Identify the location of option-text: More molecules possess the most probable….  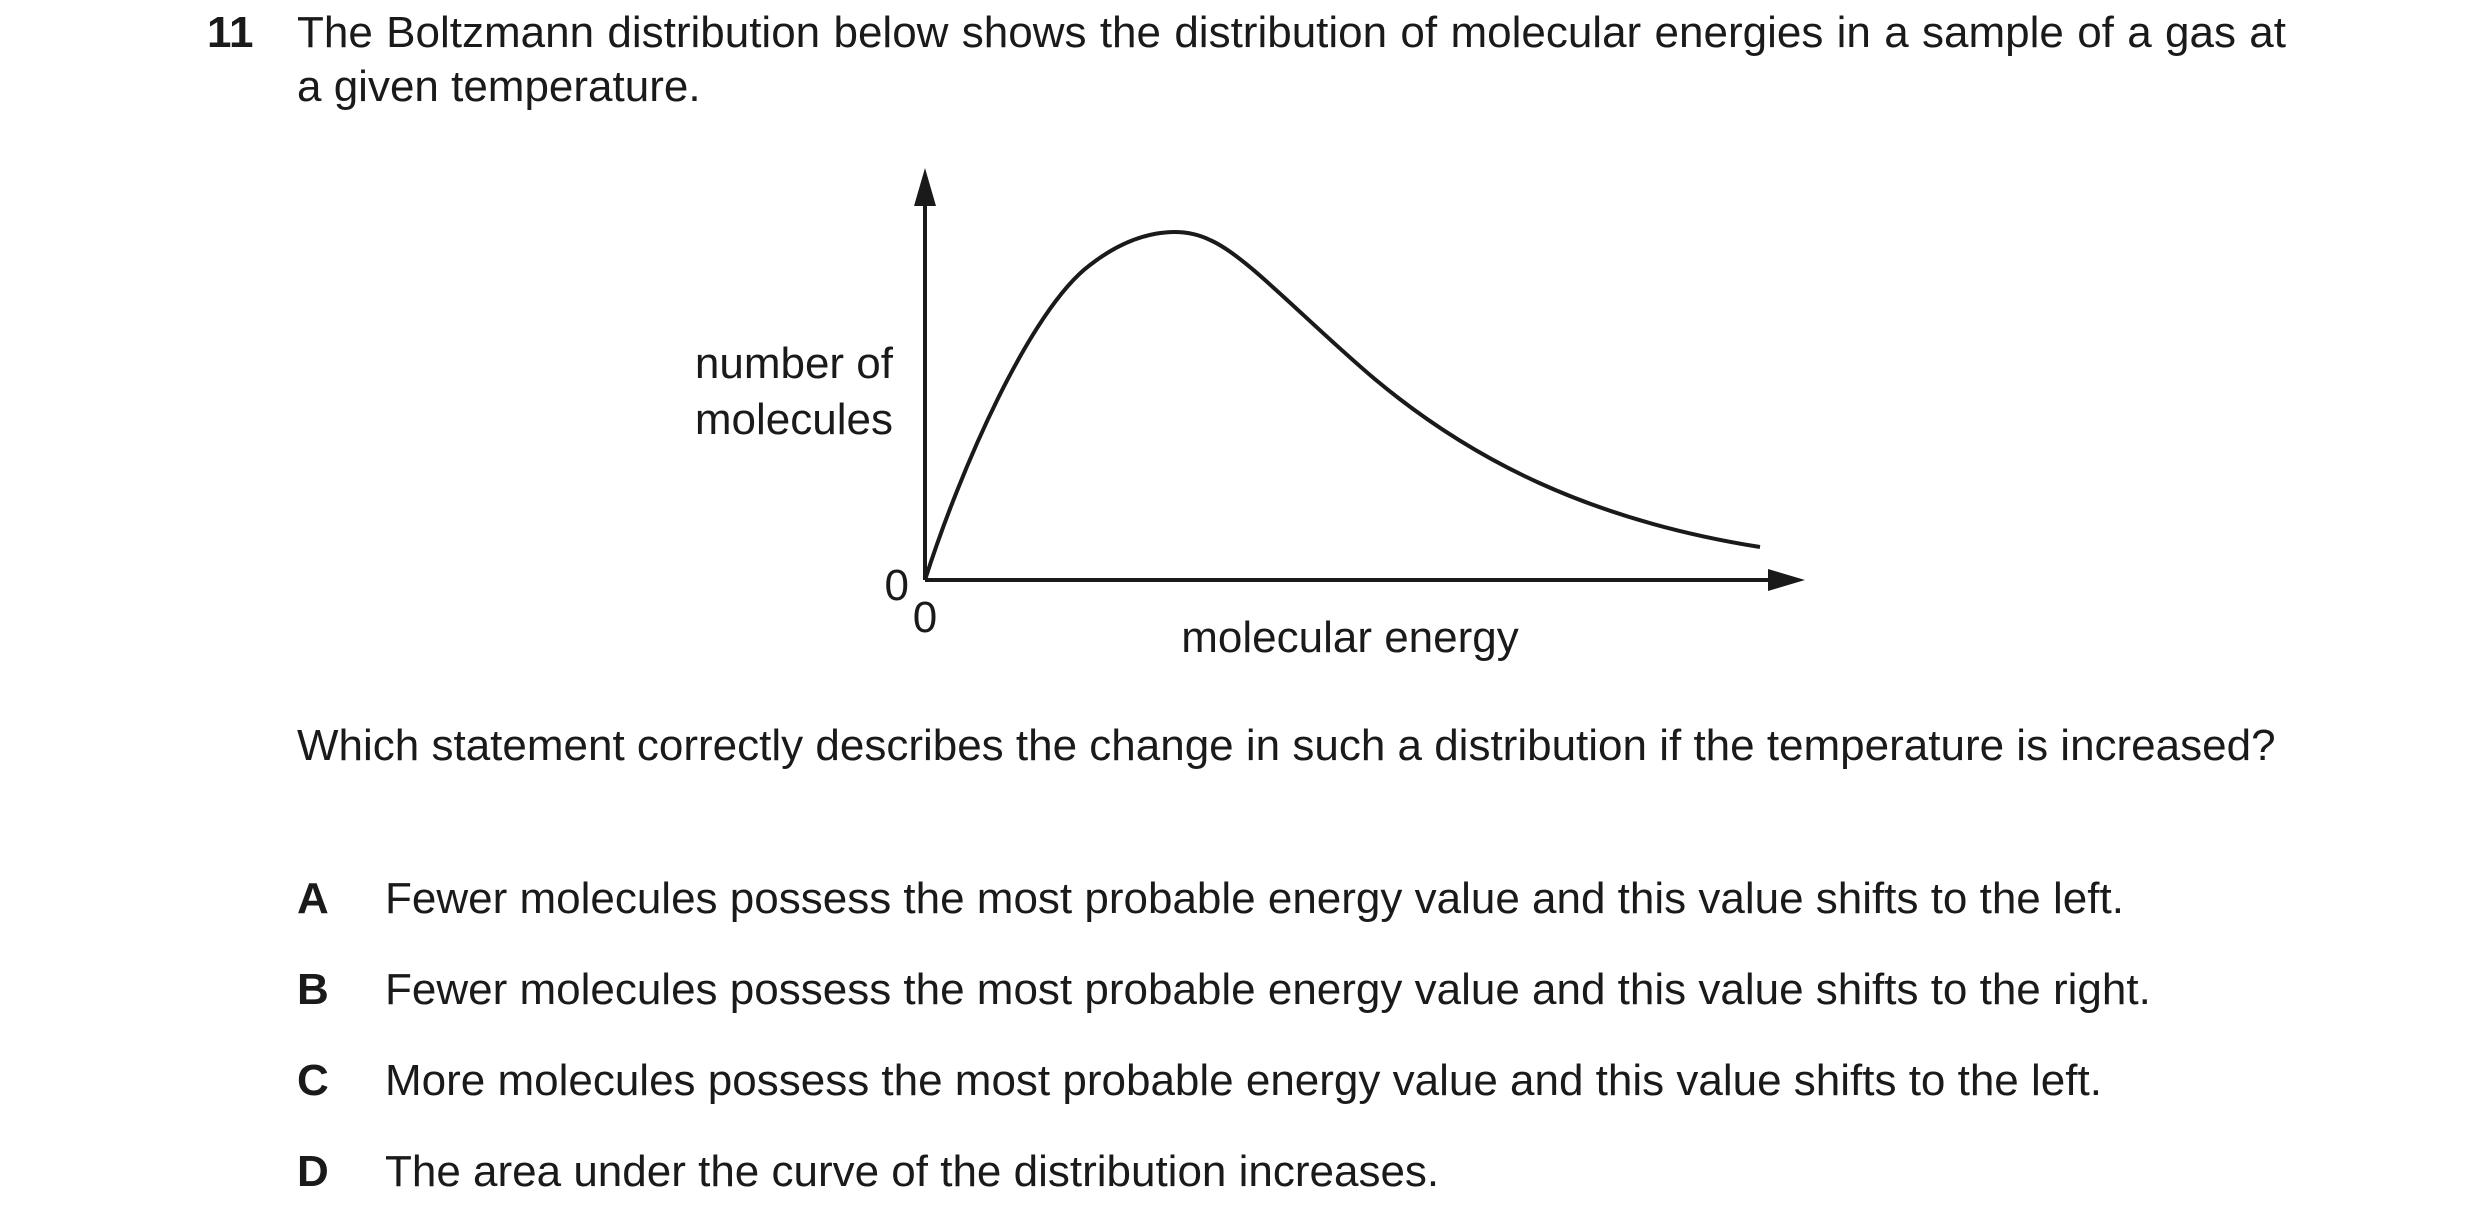
(1243, 1080).